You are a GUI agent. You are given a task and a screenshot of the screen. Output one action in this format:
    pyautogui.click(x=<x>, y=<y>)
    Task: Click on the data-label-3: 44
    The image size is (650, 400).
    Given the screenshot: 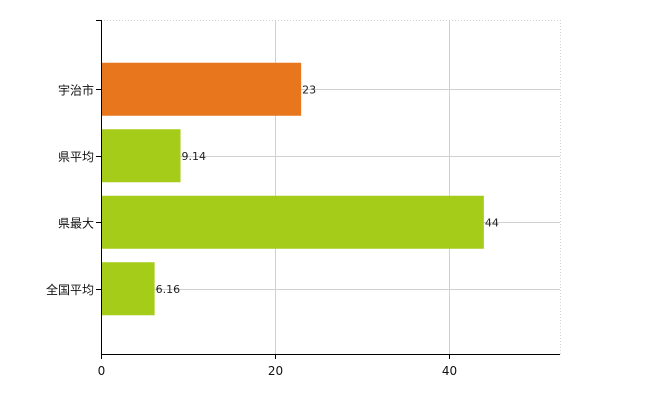 What is the action you would take?
    pyautogui.click(x=492, y=222)
    